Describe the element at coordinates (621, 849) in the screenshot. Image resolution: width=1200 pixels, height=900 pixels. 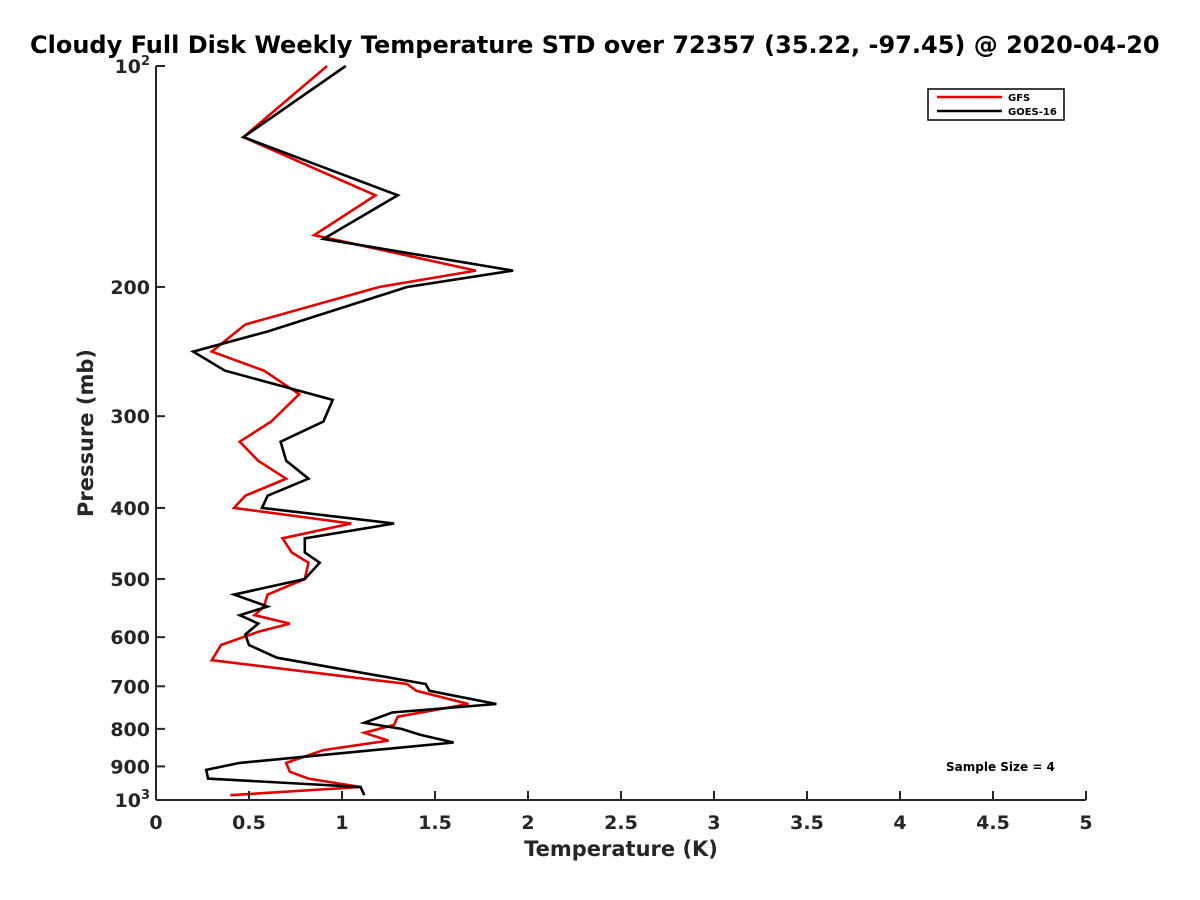
I see `x-axis-label: Temperature (K)` at that location.